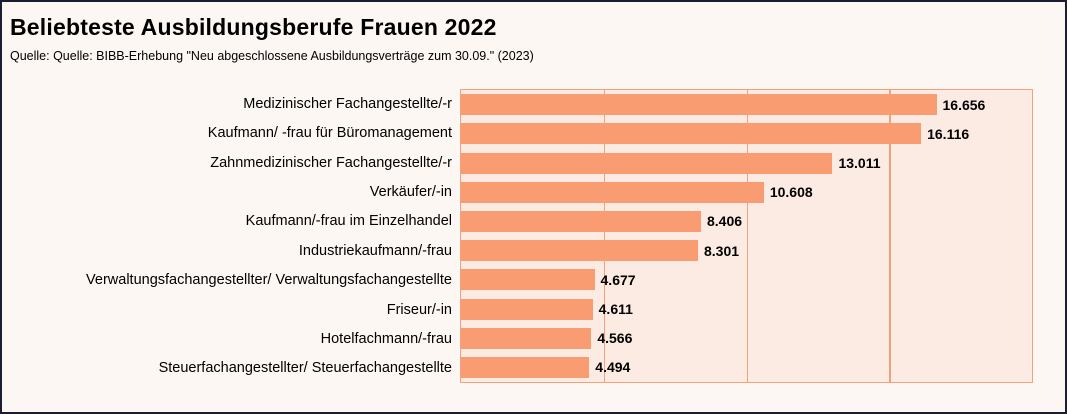 The width and height of the screenshot is (1067, 414). Describe the element at coordinates (859, 163) in the screenshot. I see `value-label: 13.011` at that location.